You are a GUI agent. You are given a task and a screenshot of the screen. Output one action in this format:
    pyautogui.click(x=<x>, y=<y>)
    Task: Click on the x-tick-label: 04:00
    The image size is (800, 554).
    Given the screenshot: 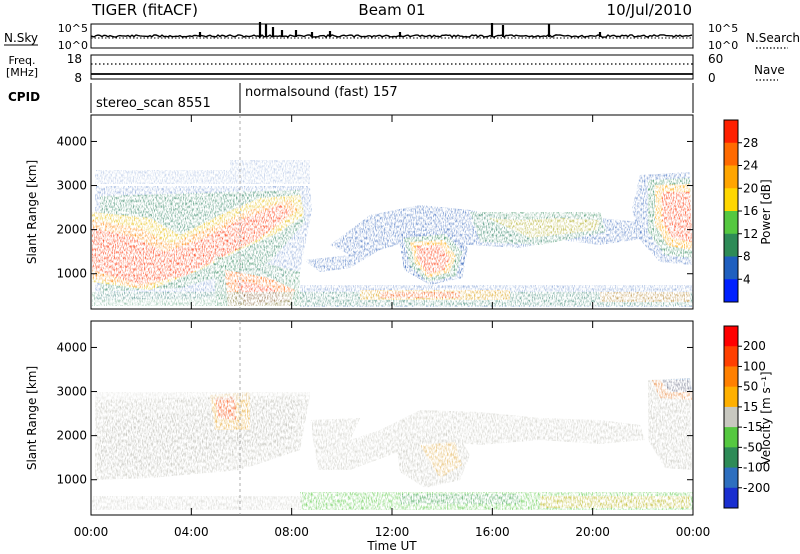 What is the action you would take?
    pyautogui.click(x=191, y=532)
    